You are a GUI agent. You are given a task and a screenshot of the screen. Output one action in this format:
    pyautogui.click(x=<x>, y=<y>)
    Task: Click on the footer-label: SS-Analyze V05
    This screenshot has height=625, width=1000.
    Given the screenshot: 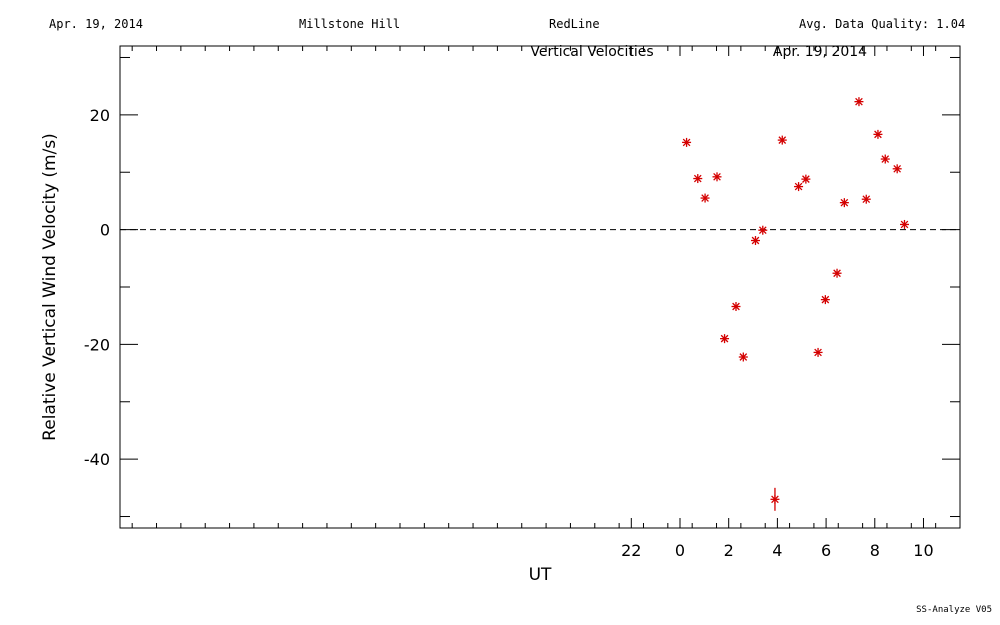 What is the action you would take?
    pyautogui.click(x=954, y=610)
    